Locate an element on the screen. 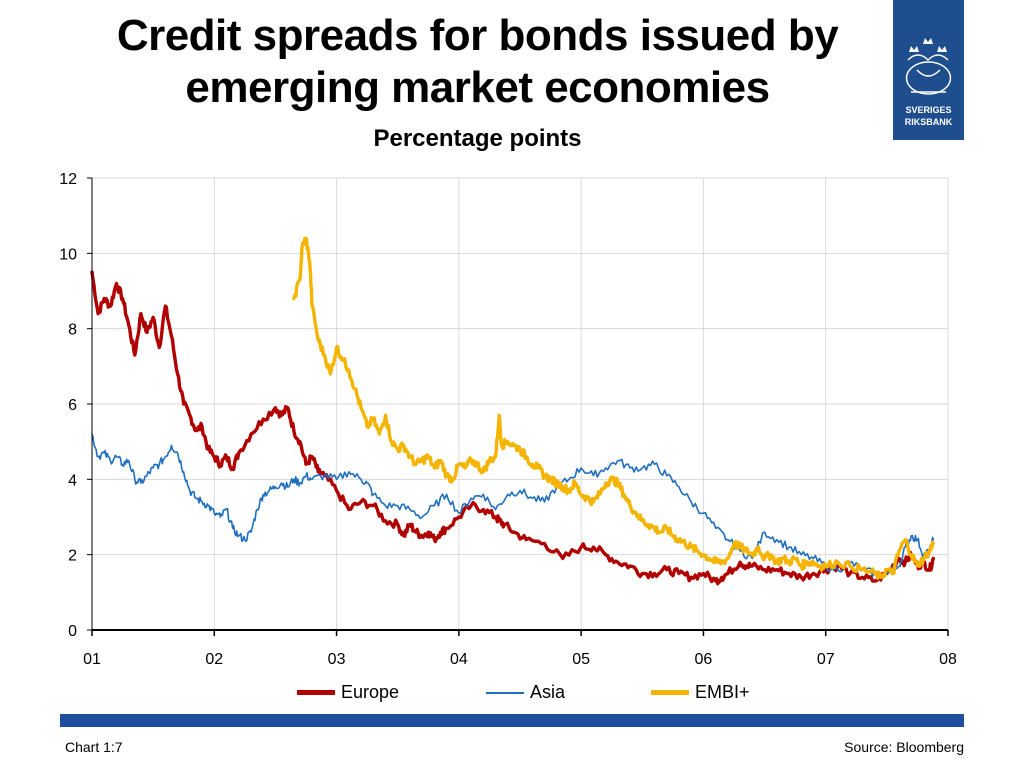  chart-number-label: Chart 1:7 is located at coordinates (94, 747).